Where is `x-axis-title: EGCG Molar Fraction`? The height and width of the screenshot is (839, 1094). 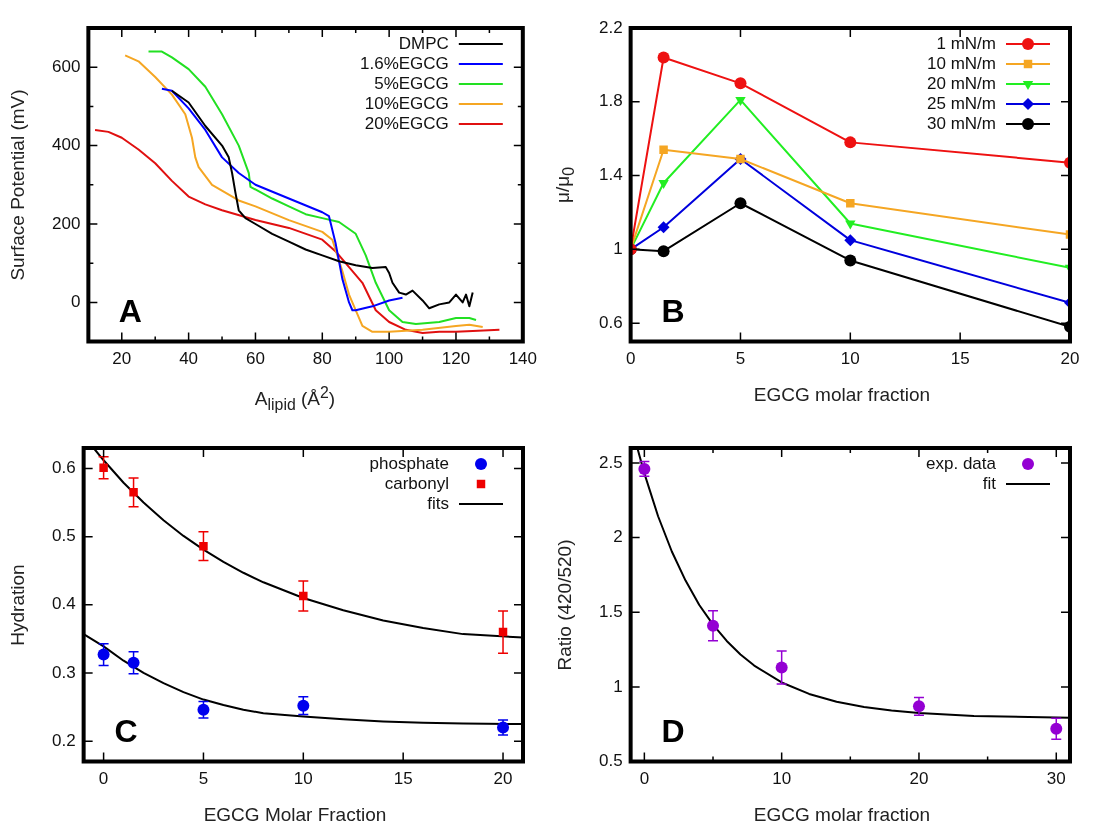
x-axis-title: EGCG Molar Fraction is located at coordinates (295, 815).